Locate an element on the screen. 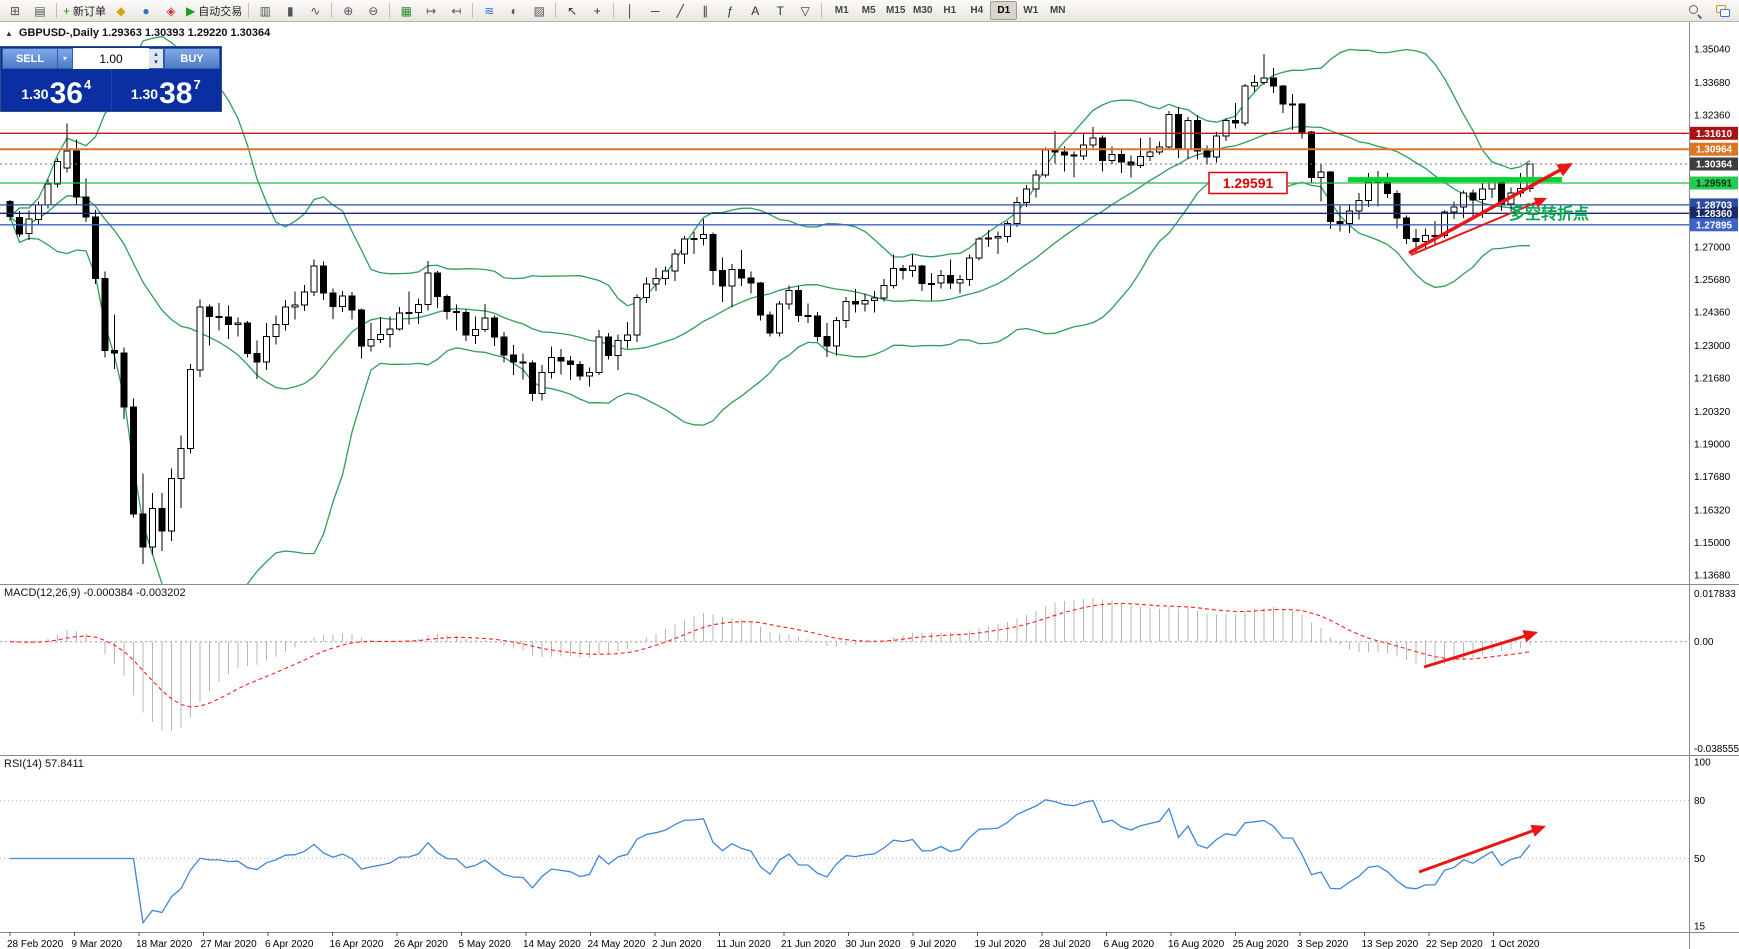  timeframe-H1: H1 is located at coordinates (950, 10).